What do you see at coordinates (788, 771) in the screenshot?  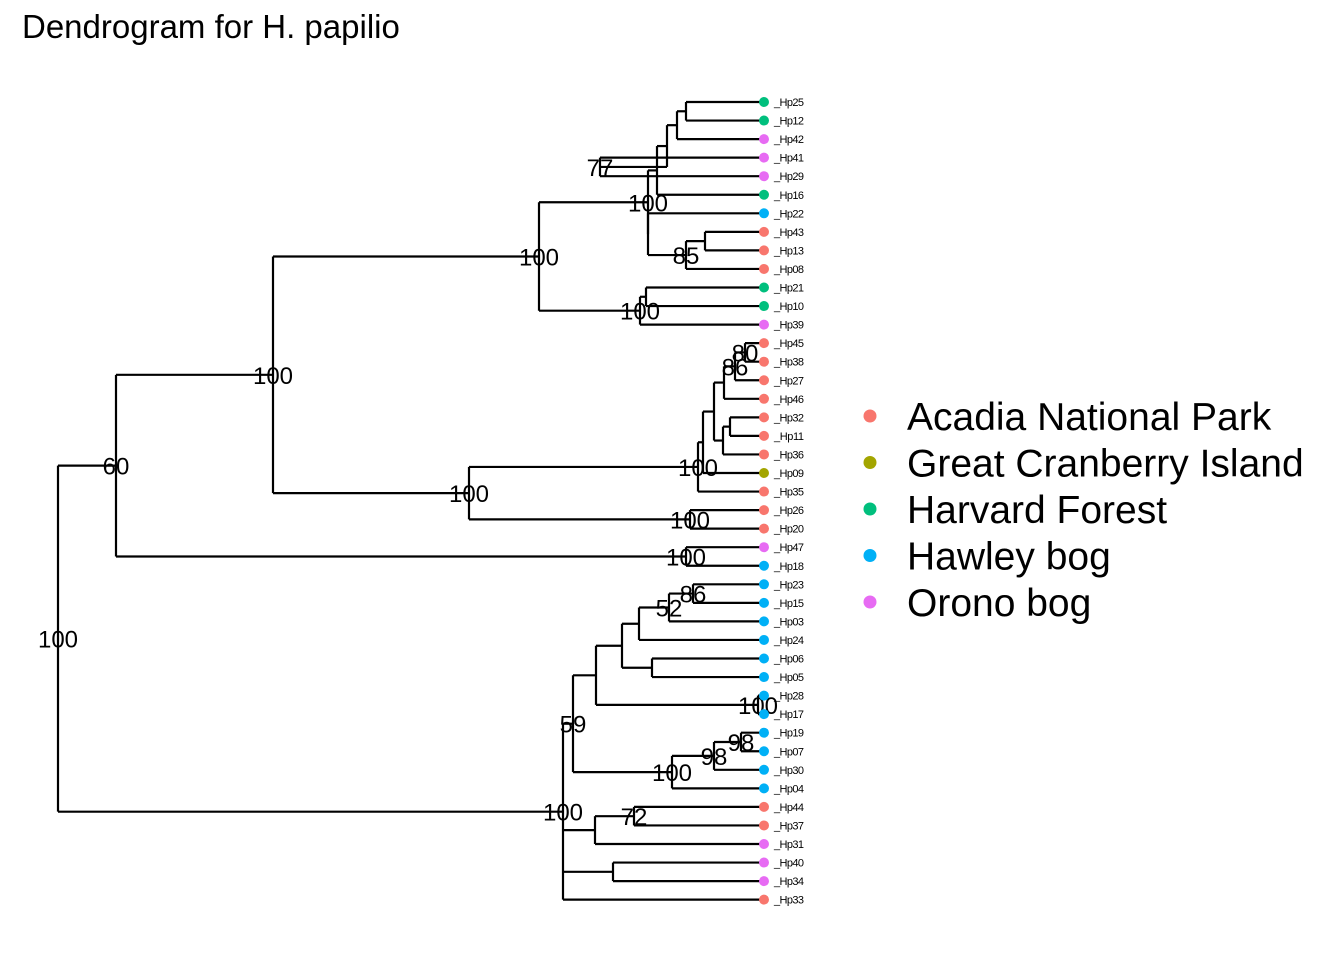 I see `tip-label: _Hp30` at bounding box center [788, 771].